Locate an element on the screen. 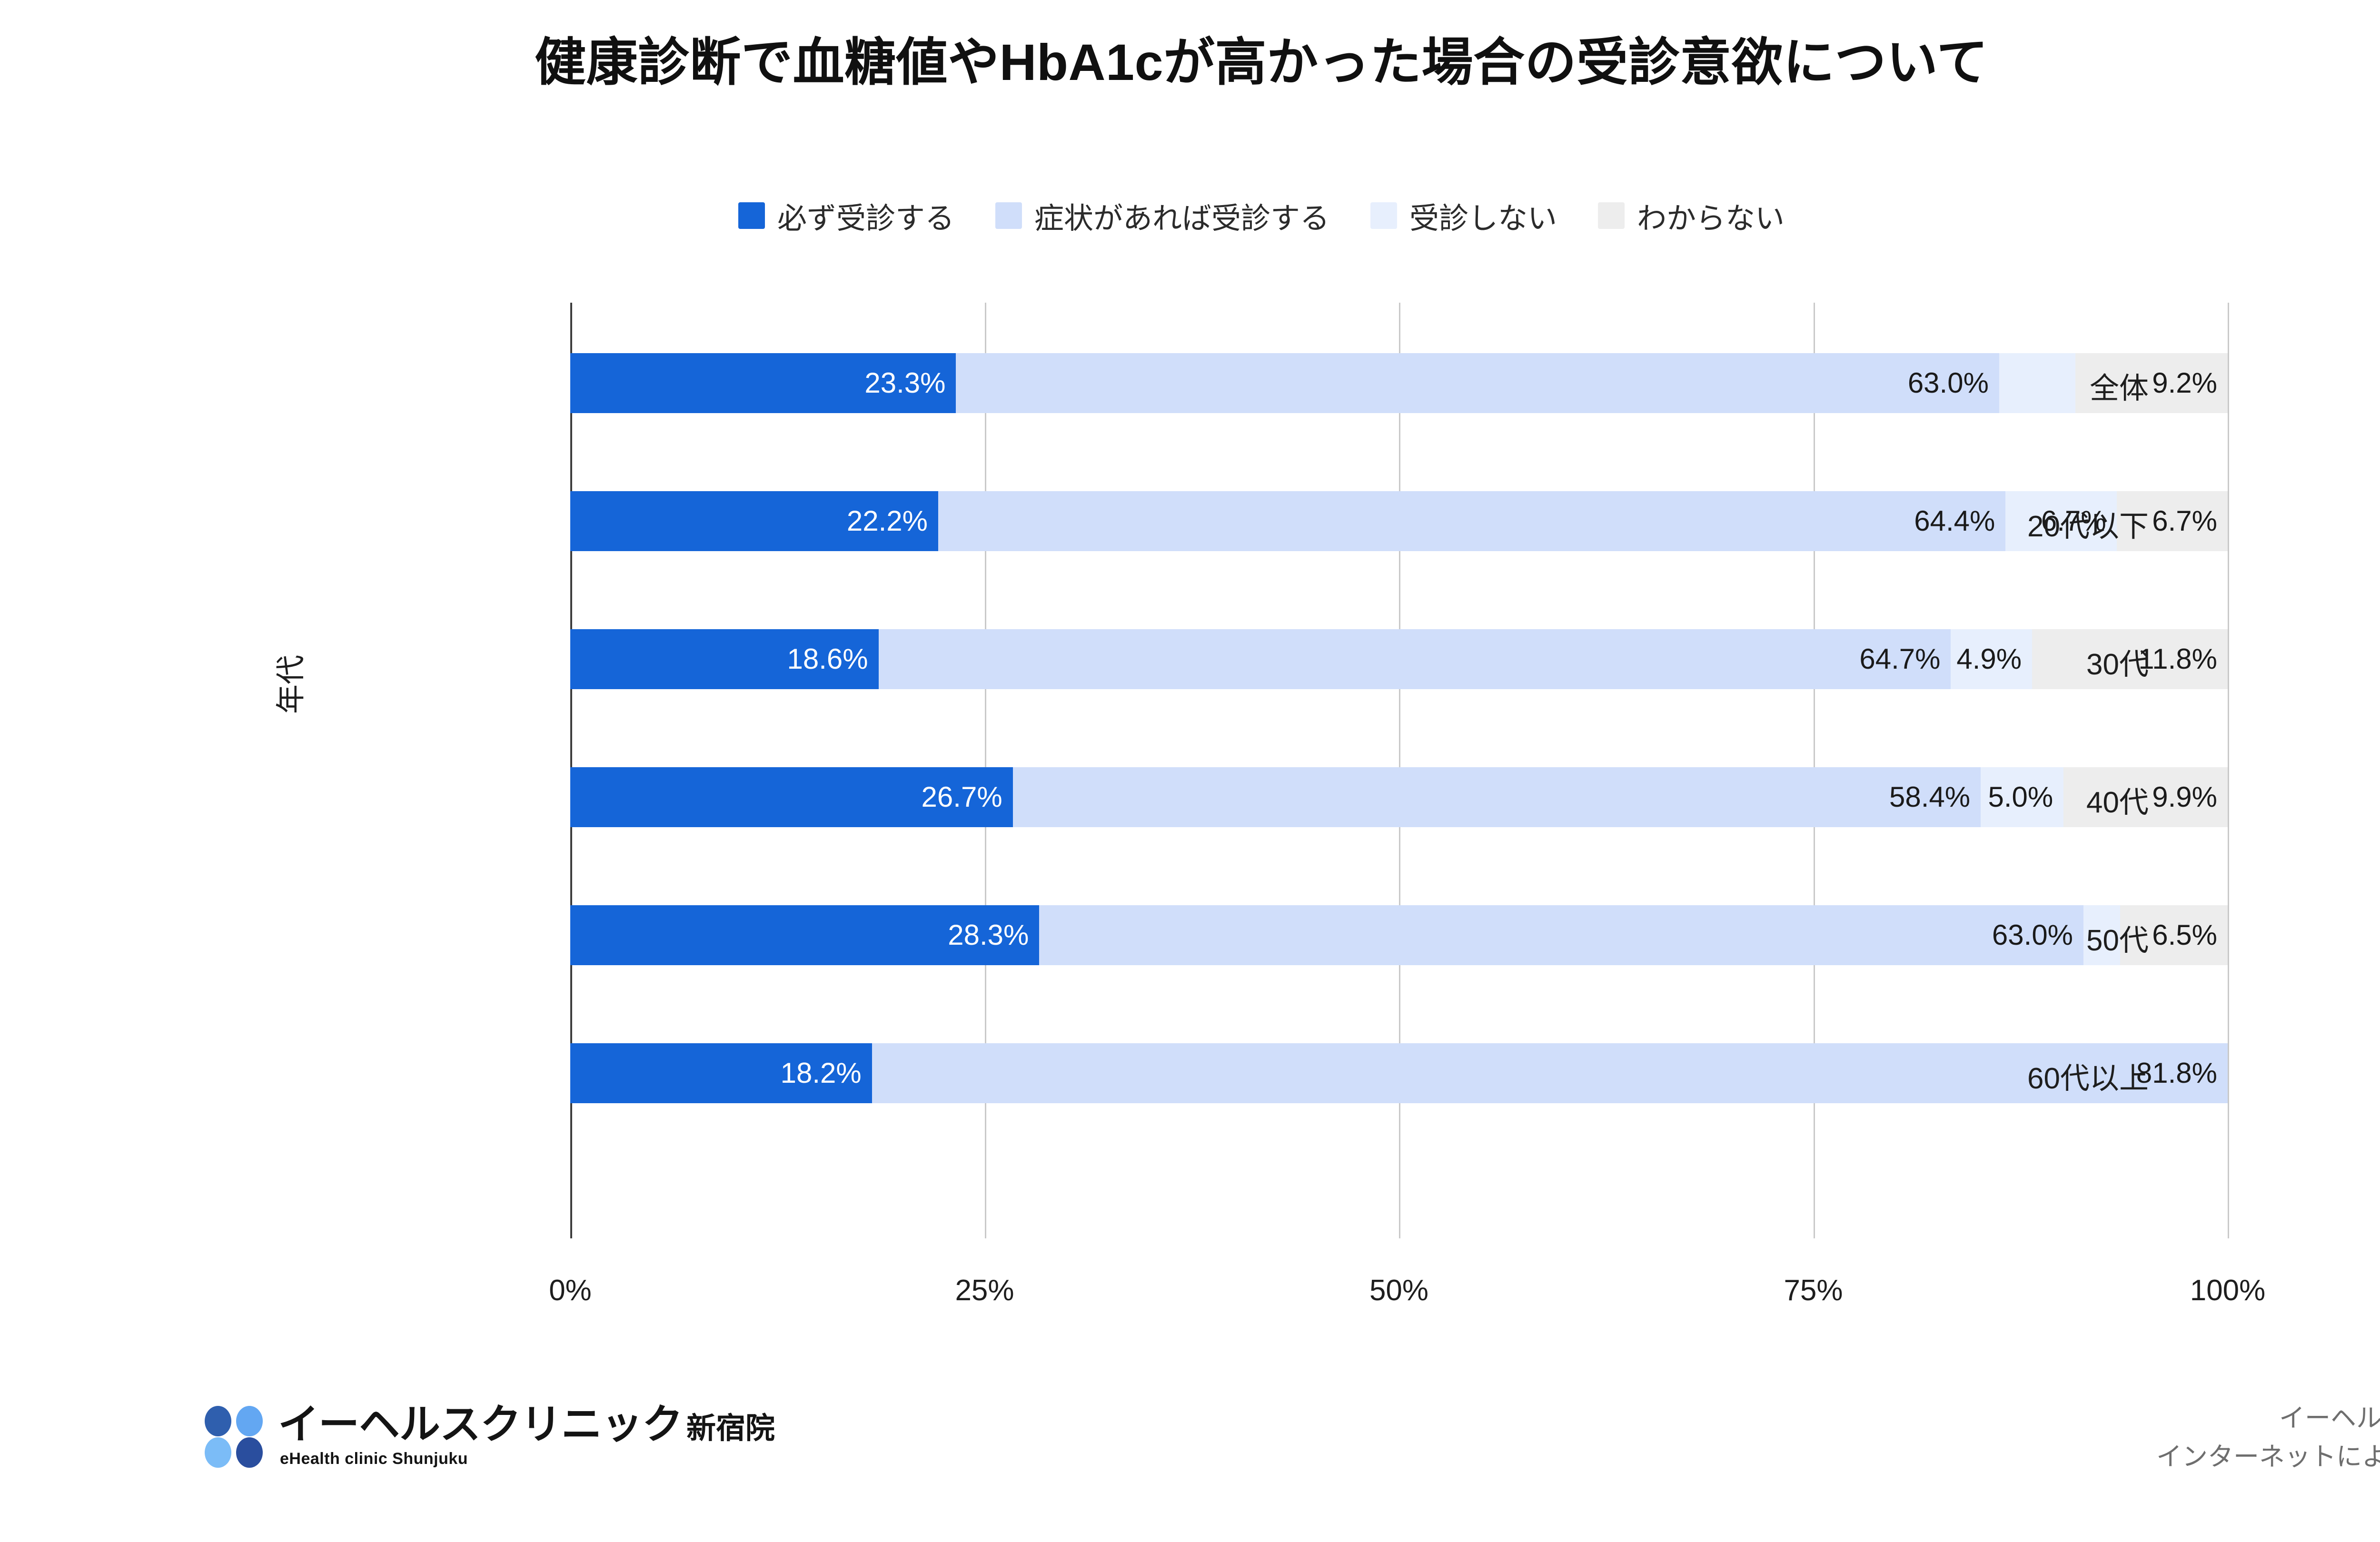 This screenshot has height=1542, width=2380. y-tick-label: 全体 is located at coordinates (2119, 388).